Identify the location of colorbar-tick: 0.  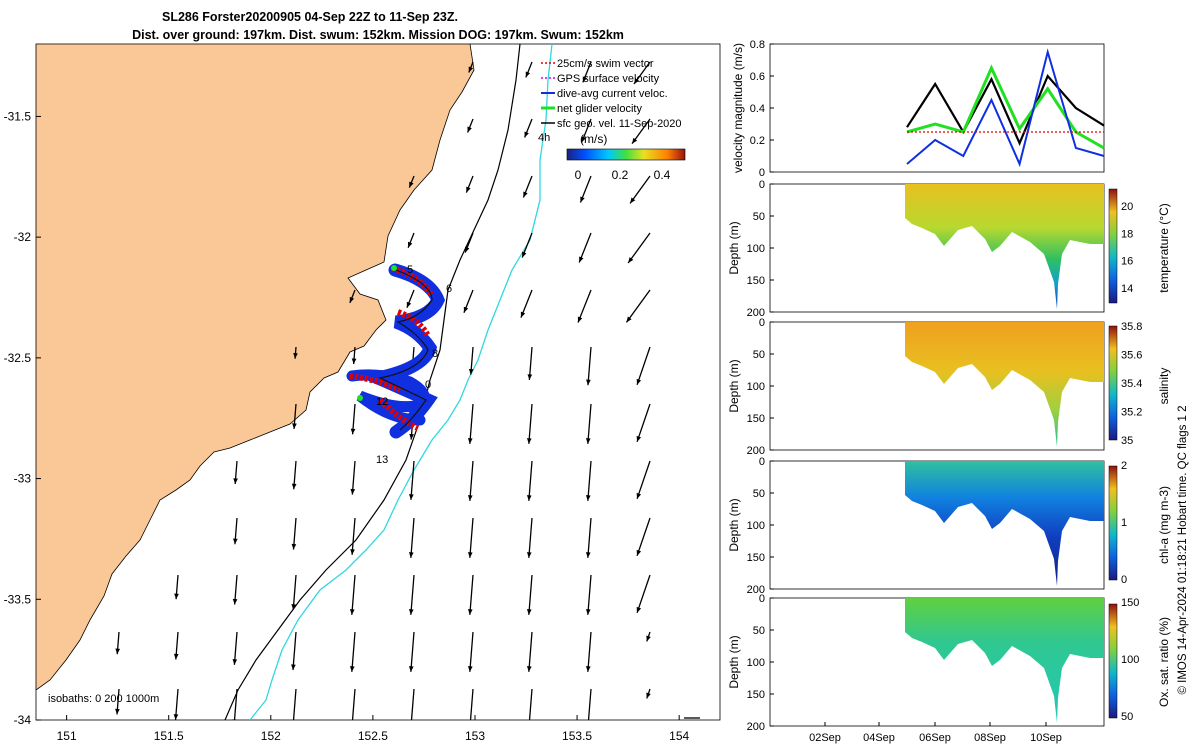
(578, 175).